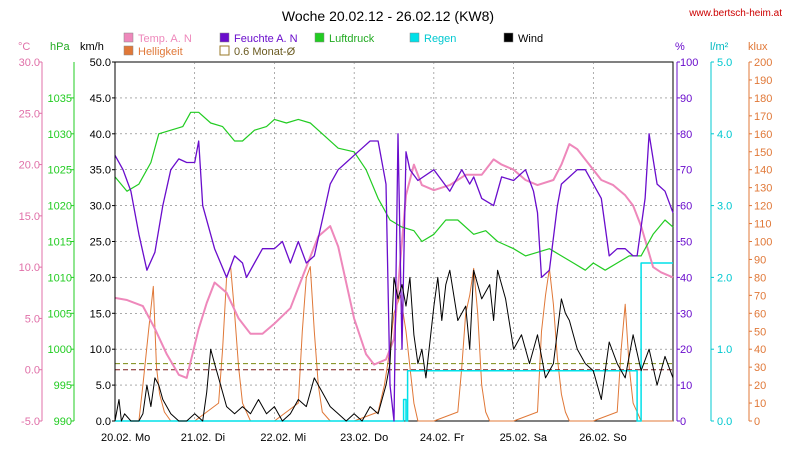 This screenshot has width=790, height=460. I want to click on x-tick-date: 21.02., so click(196, 438).